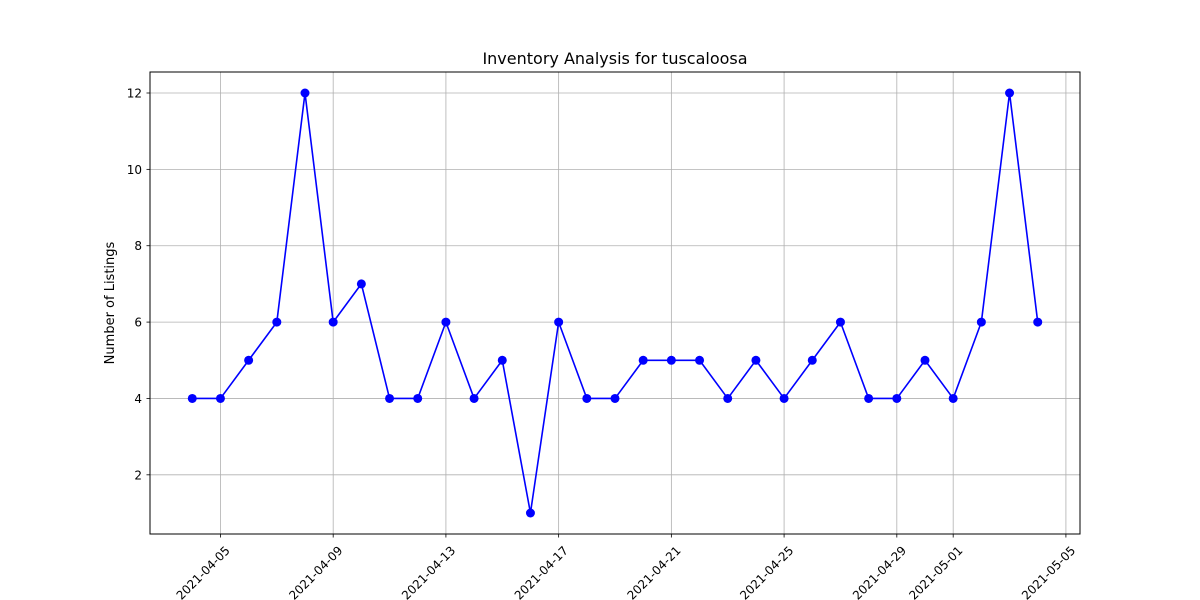 The height and width of the screenshot is (600, 1200). I want to click on y-tick-label: 8, so click(138, 246).